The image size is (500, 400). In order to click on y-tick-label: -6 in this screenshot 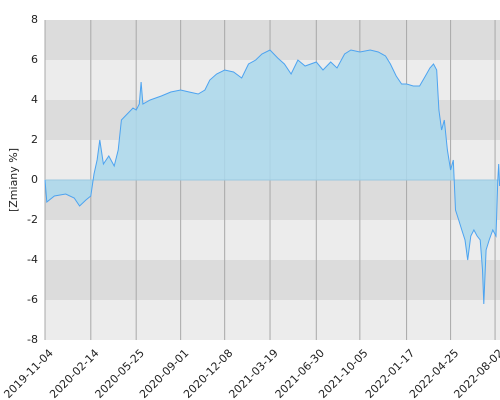, I will do `click(32, 299)`.